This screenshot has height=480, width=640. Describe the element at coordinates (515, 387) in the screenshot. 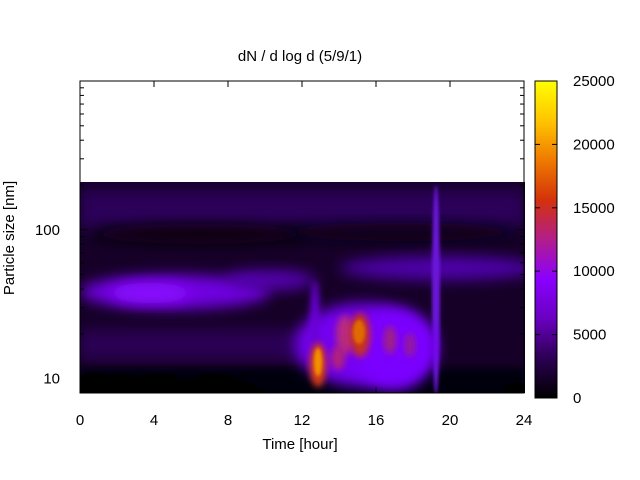

I see `heatmap-bottom-black-edge-right` at that location.